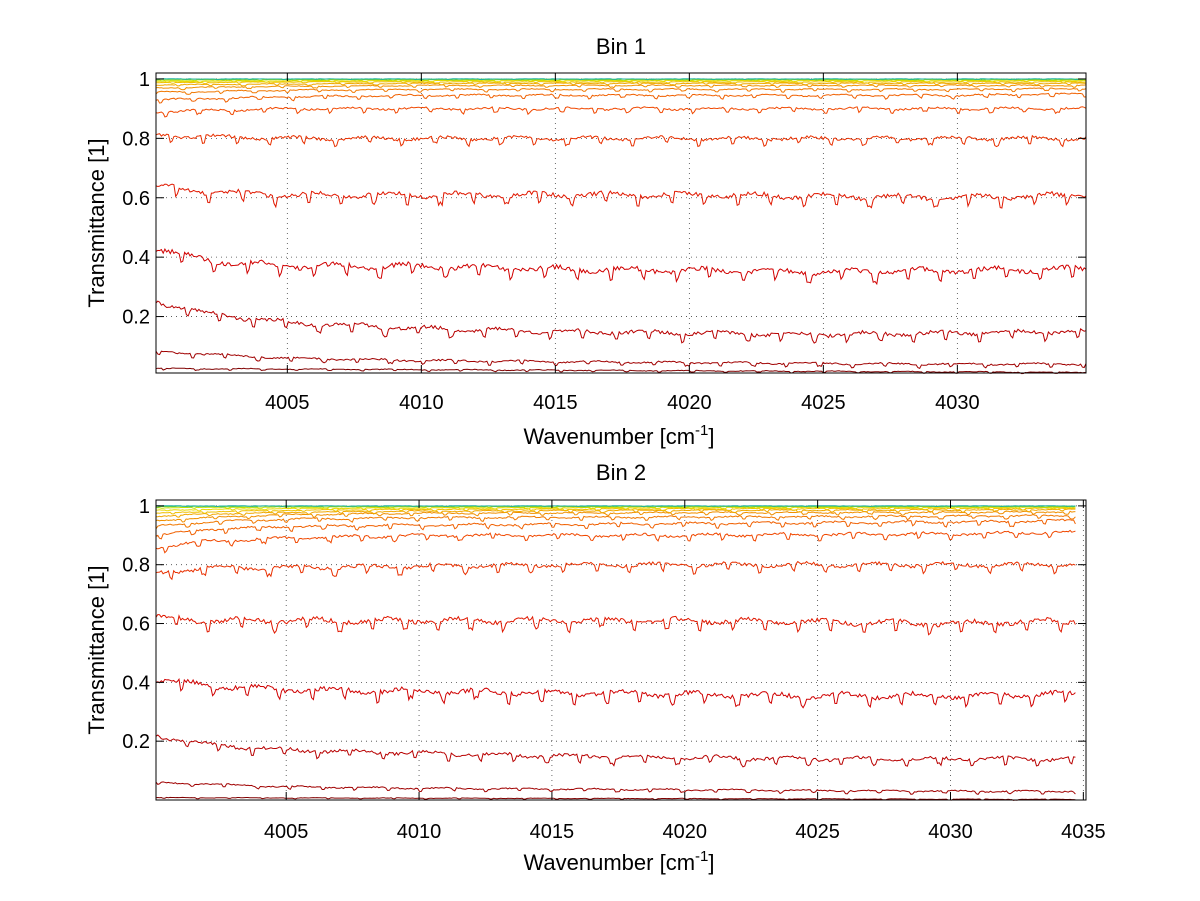  What do you see at coordinates (1083, 832) in the screenshot?
I see `x-tick-label: 4035` at bounding box center [1083, 832].